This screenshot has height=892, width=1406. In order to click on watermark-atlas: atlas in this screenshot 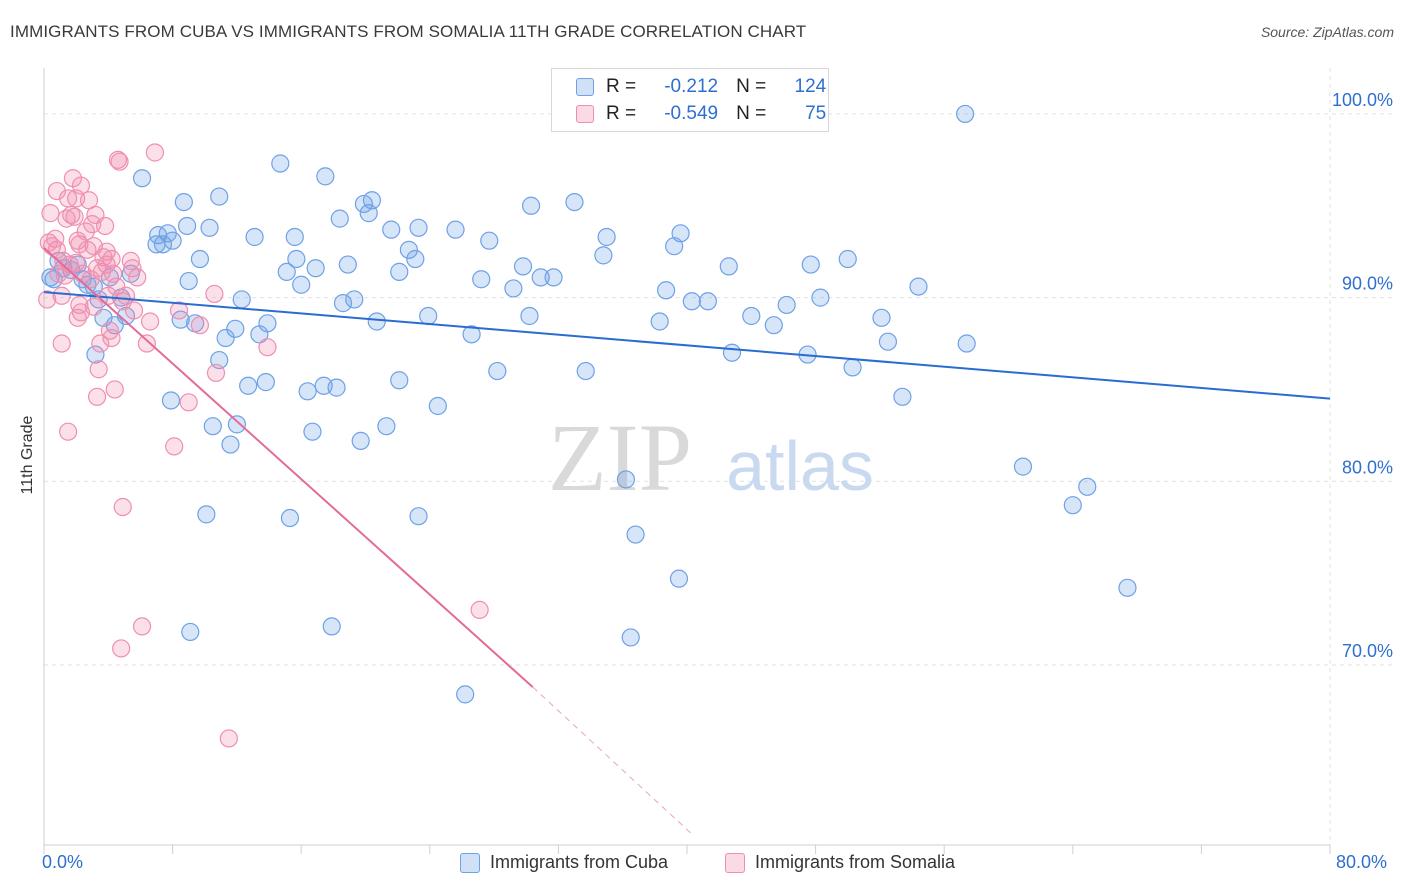, I will do `click(800, 466)`.